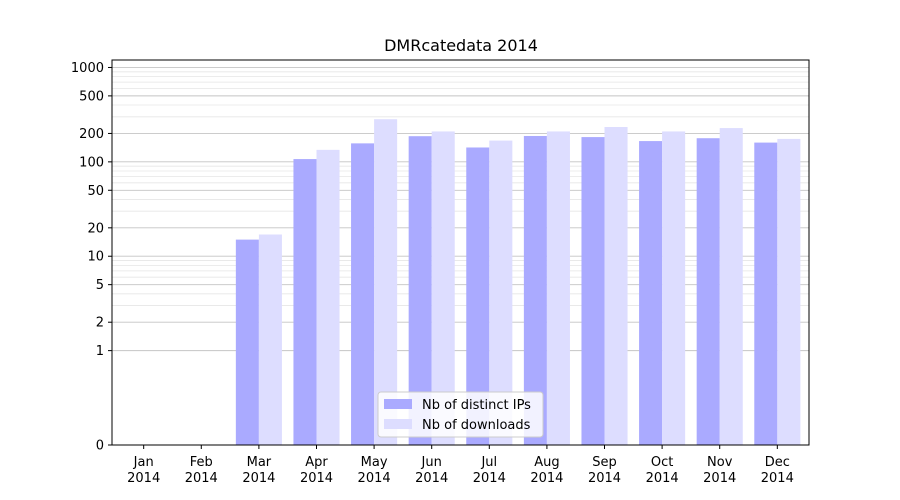 The image size is (900, 500). What do you see at coordinates (95, 191) in the screenshot?
I see `y-tick-label: 50` at bounding box center [95, 191].